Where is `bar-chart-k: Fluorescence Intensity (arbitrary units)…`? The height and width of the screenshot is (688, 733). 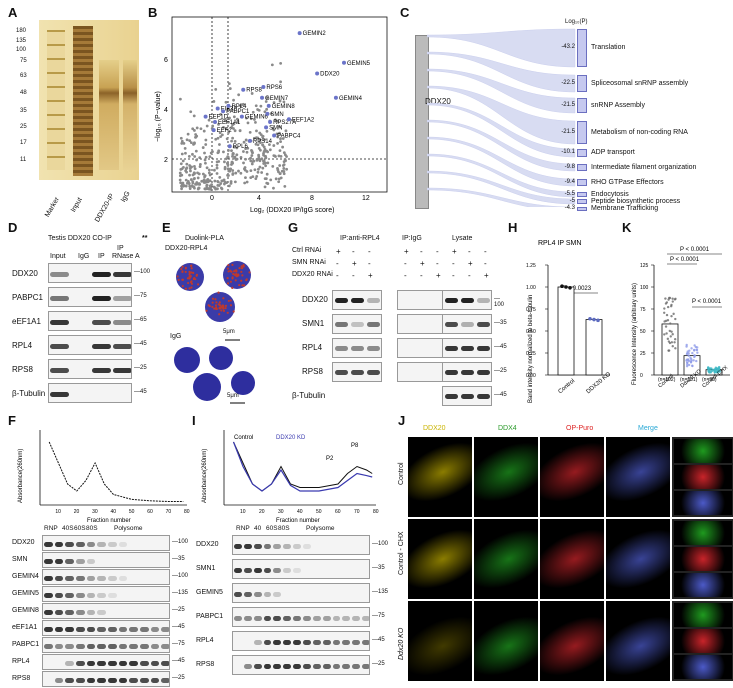 bar-chart-k: Fluorescence Intensity (arbitrary units)… is located at coordinates (681, 318).